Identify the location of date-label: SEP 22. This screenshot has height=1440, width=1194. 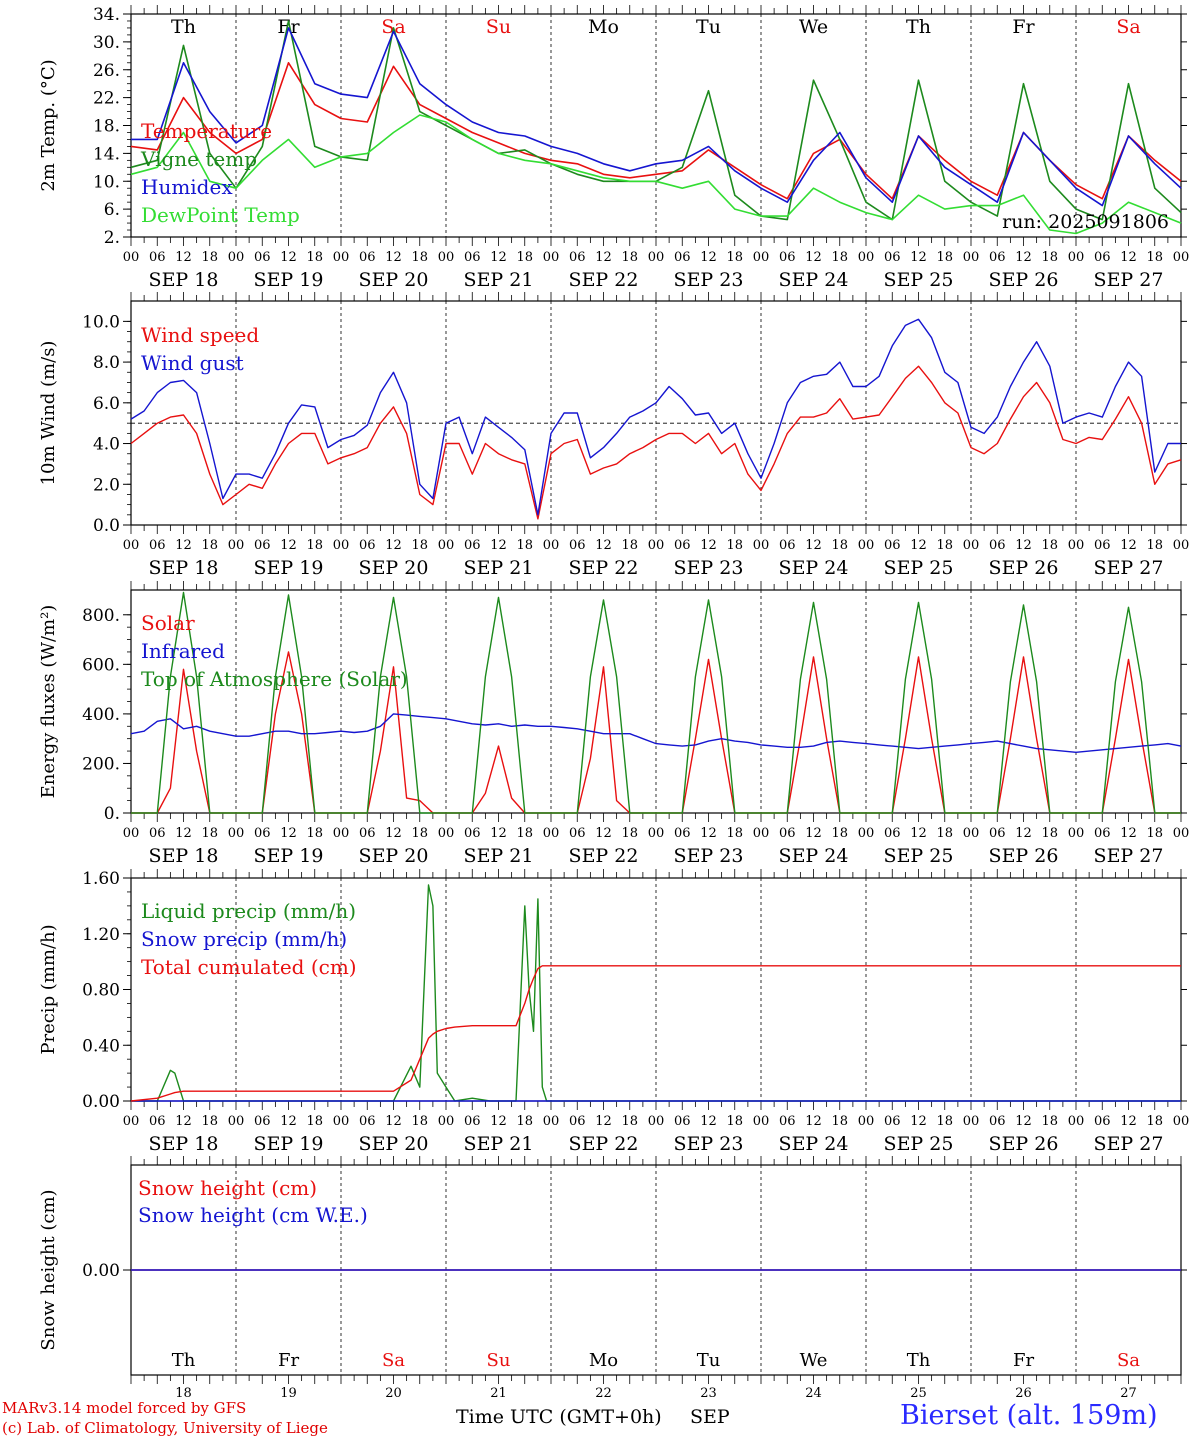
(604, 280).